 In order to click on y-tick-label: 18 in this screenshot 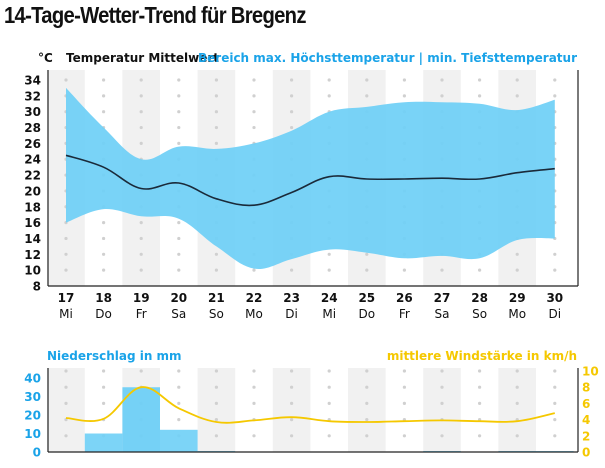, I will do `click(32, 207)`.